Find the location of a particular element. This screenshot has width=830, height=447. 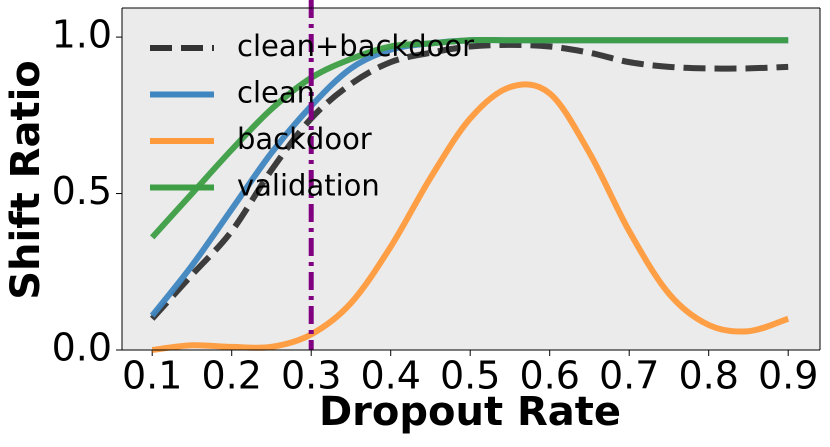

x-tick-label: 0.9 is located at coordinates (788, 376).